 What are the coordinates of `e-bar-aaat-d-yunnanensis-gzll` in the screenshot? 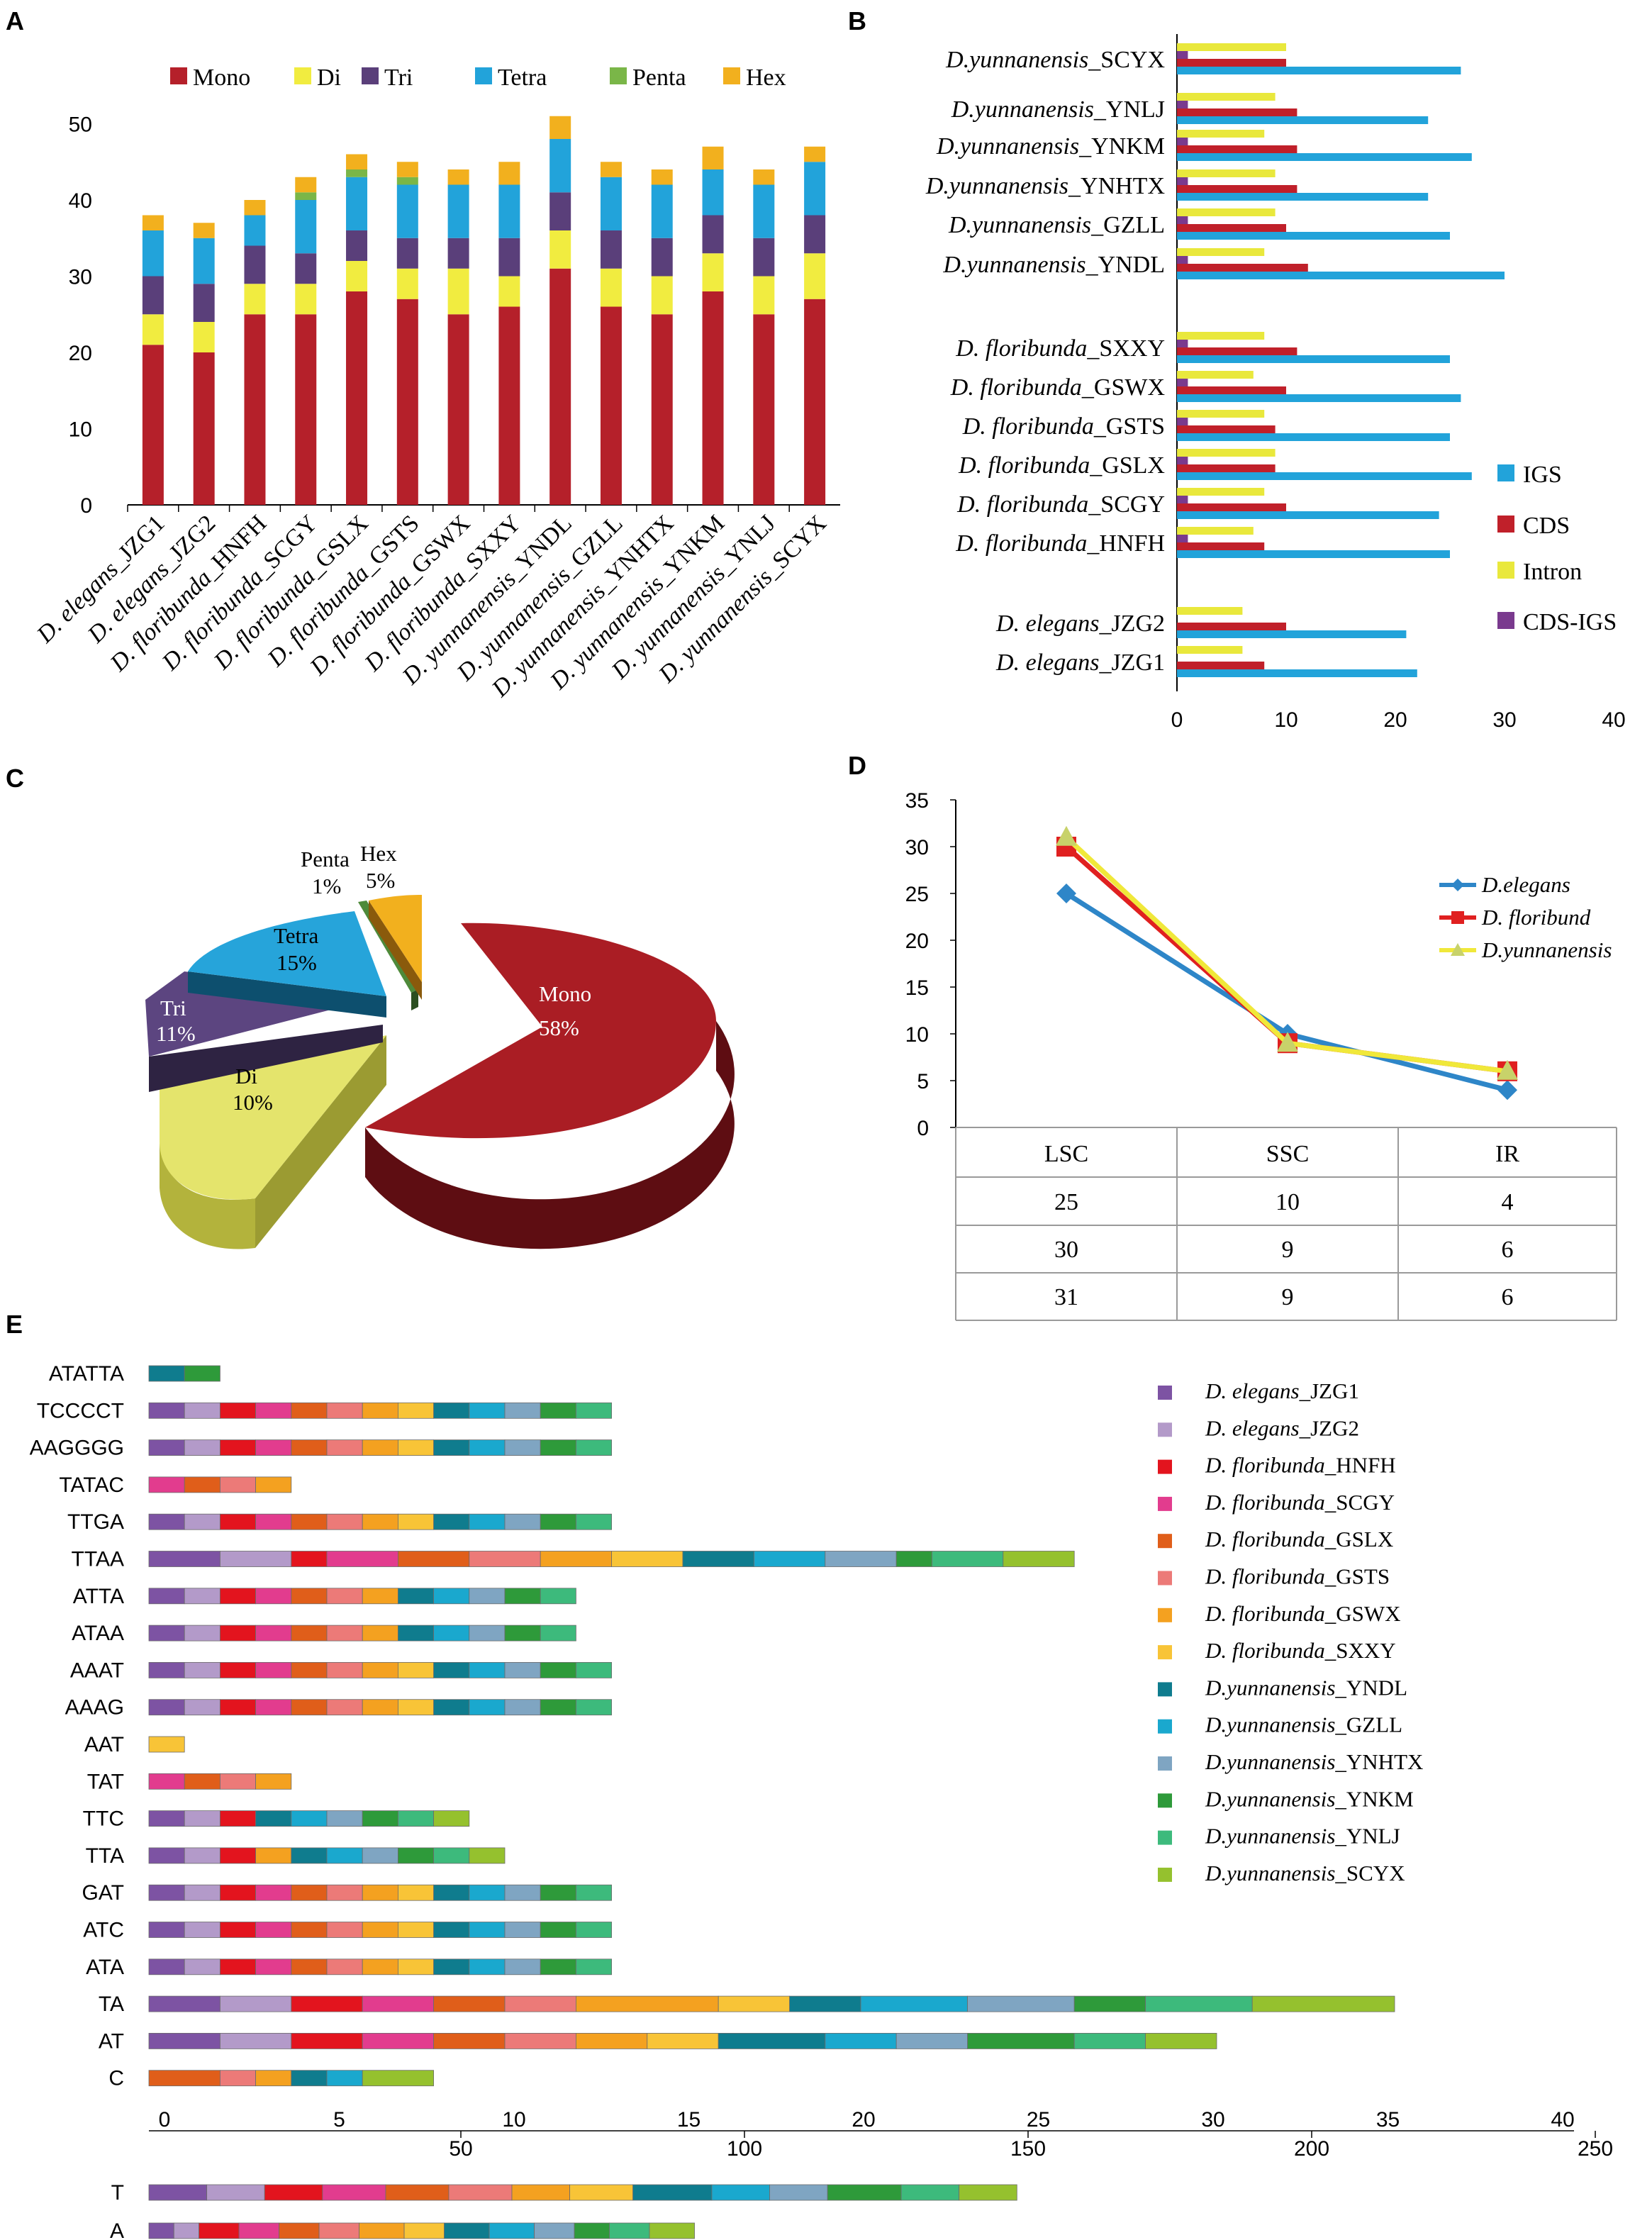 It's located at (488, 1669).